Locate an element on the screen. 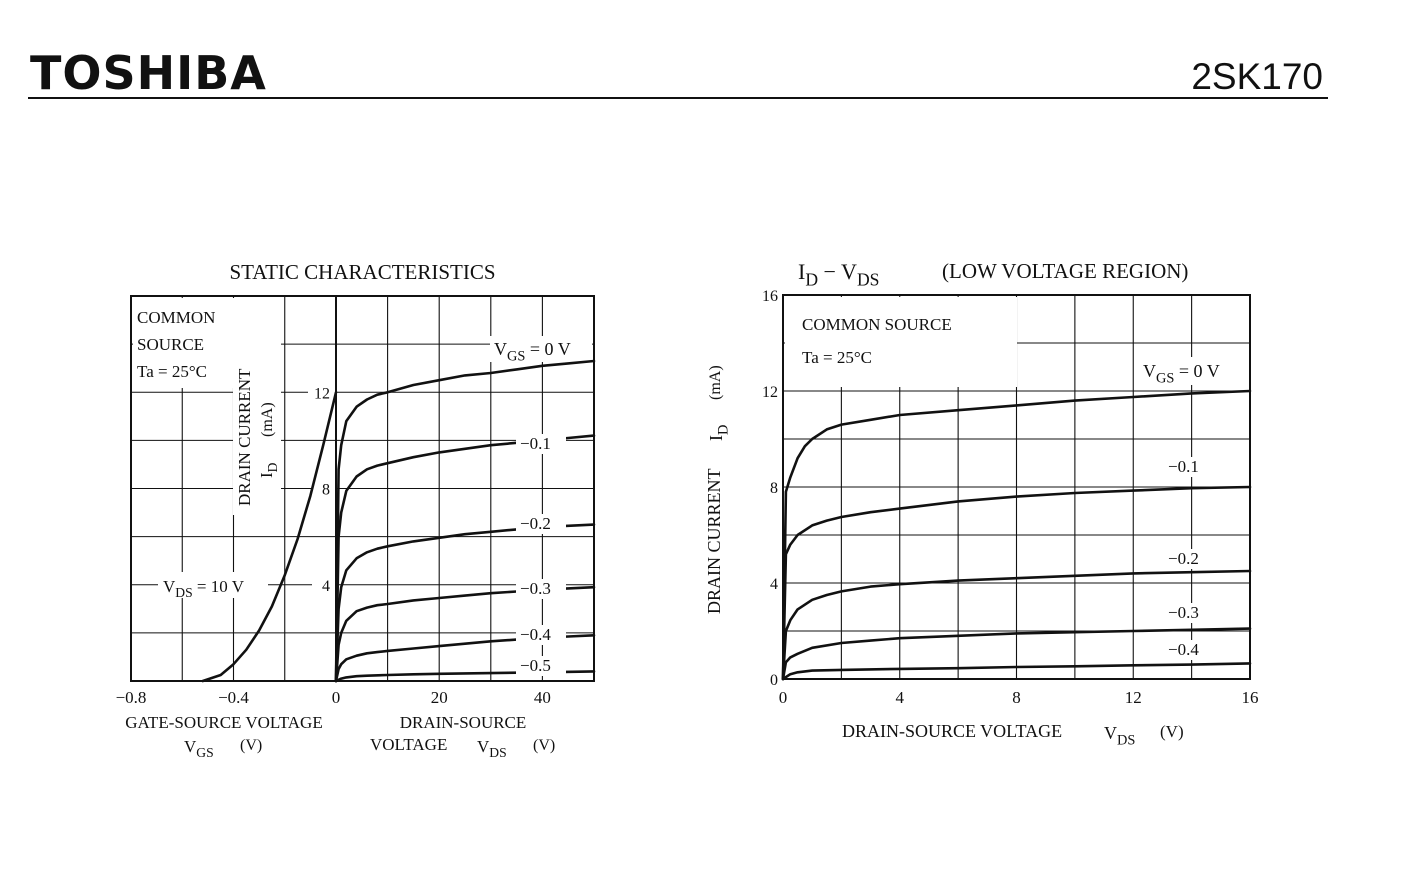 The height and width of the screenshot is (871, 1415). xlabel-symbol-part: V is located at coordinates (1110, 733).